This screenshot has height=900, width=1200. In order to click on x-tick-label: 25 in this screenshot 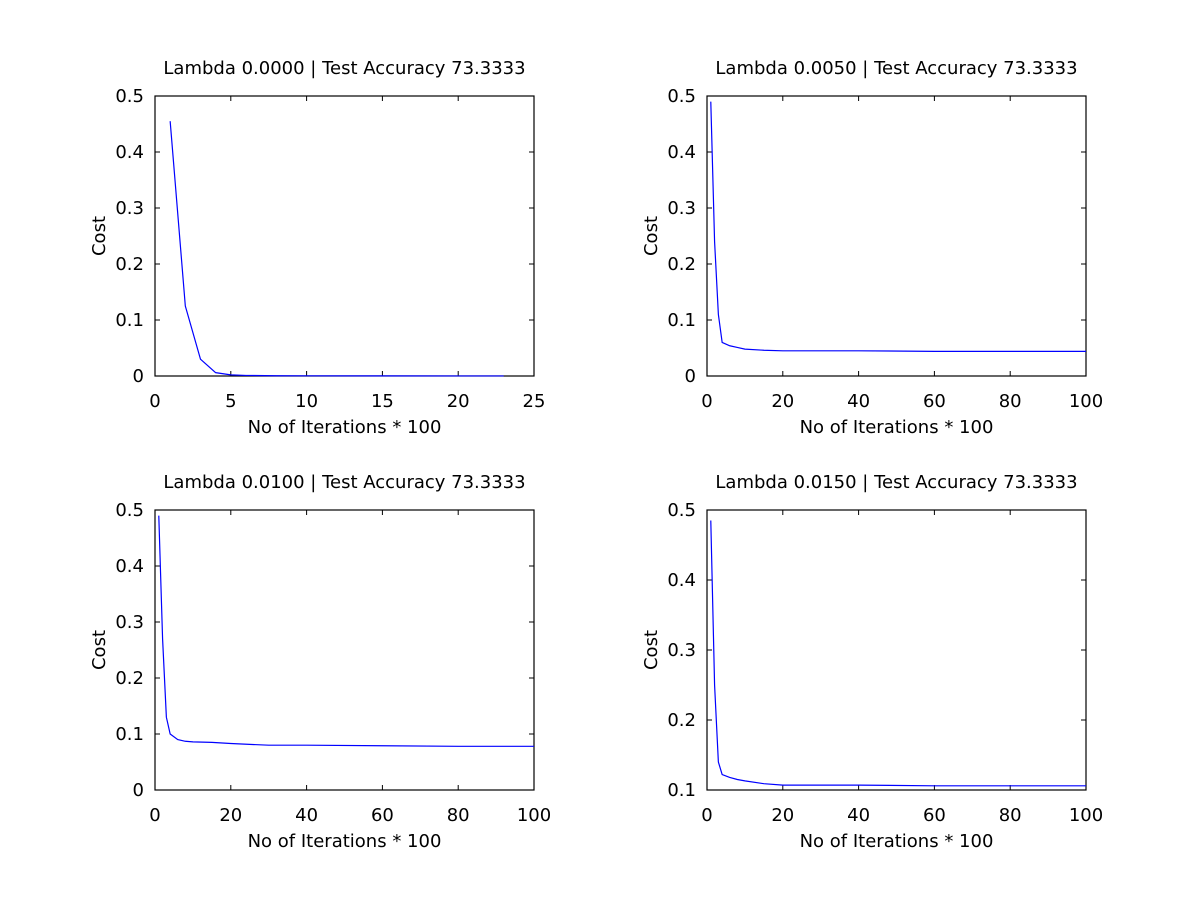, I will do `click(534, 401)`.